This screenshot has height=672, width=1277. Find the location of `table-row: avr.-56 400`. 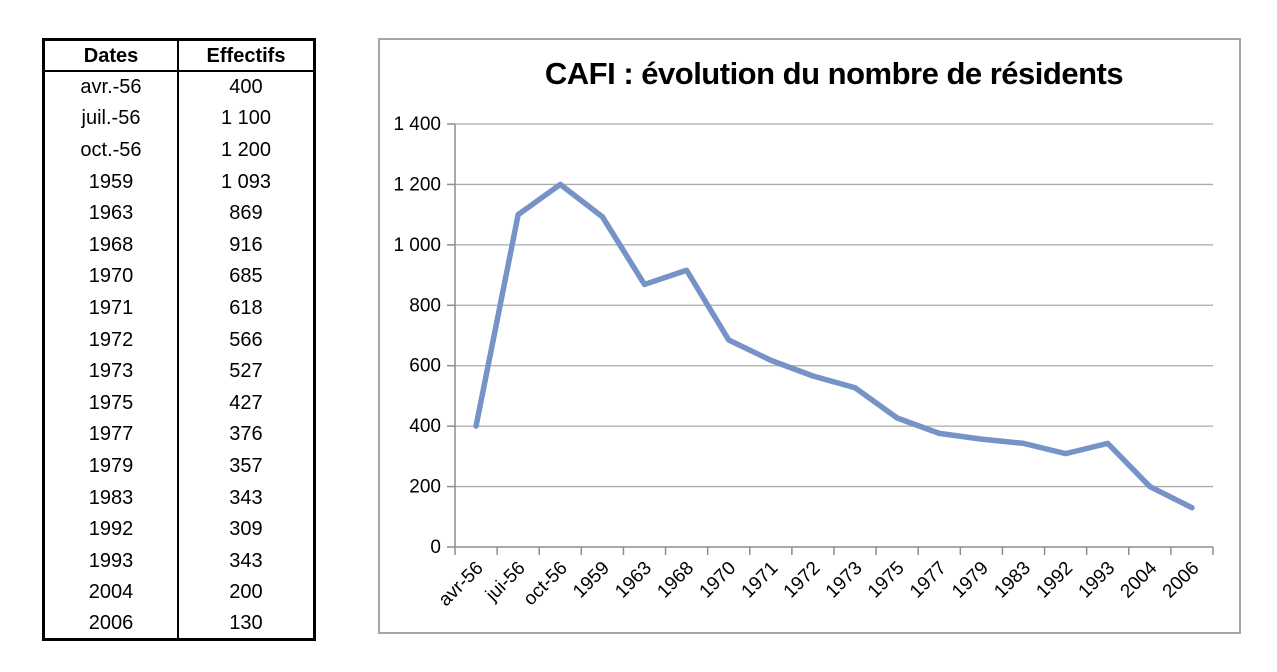

table-row: avr.-56 400 is located at coordinates (179, 87).